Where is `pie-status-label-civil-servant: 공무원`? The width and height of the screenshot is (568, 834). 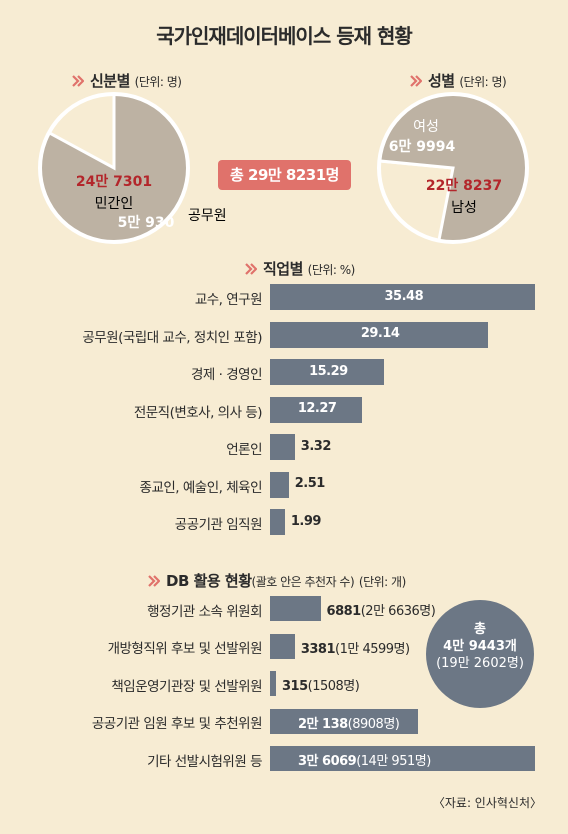 pie-status-label-civil-servant: 공무원 is located at coordinates (207, 216).